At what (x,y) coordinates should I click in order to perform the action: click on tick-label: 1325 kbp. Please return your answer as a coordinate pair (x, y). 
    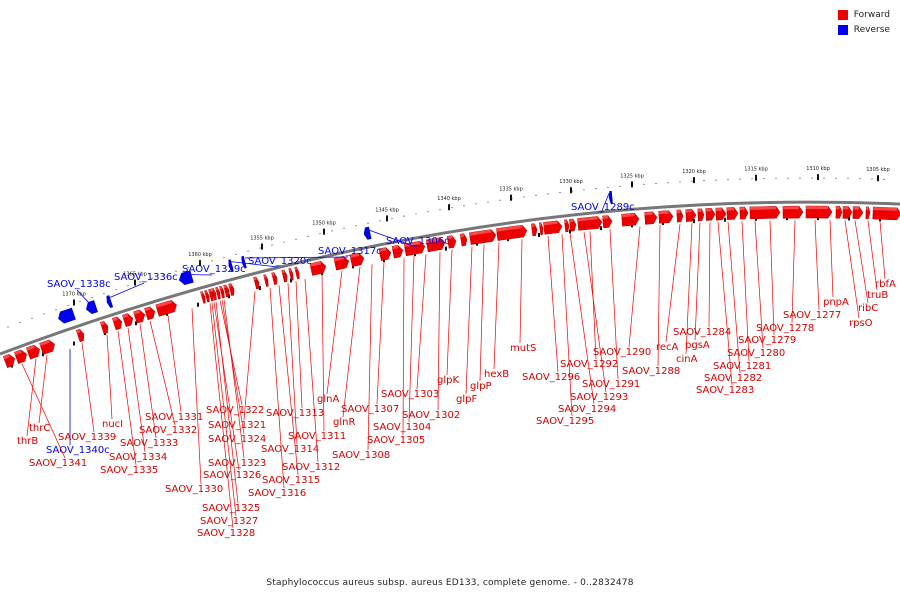
    Looking at the image, I should click on (632, 176).